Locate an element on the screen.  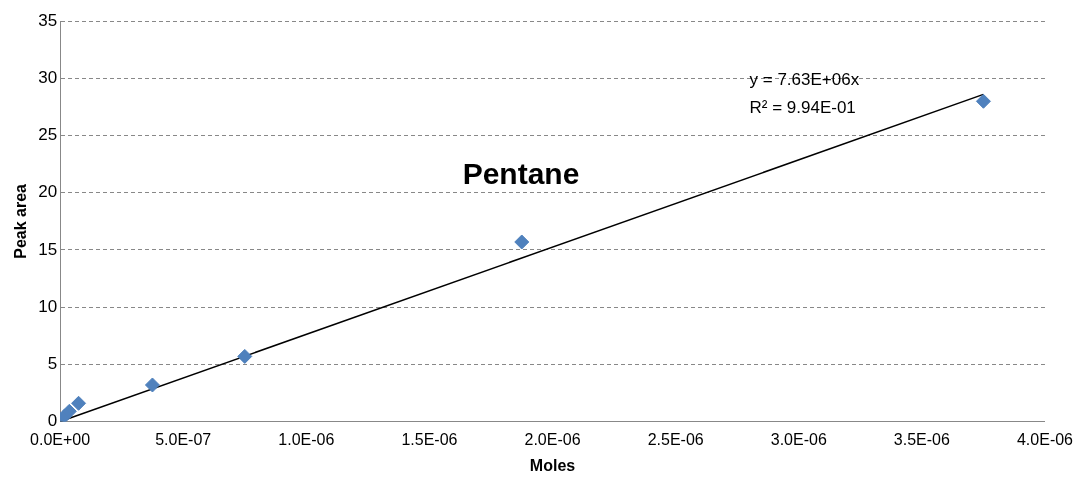
x-tick-label: 2.0E-06 is located at coordinates (552, 439).